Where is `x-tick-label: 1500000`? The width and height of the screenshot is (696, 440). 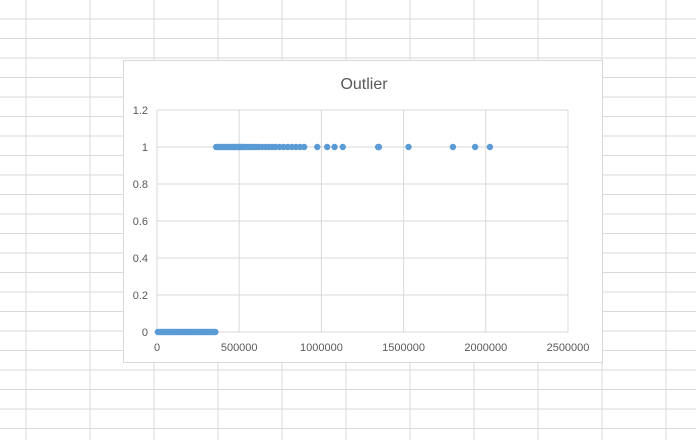 x-tick-label: 1500000 is located at coordinates (403, 348).